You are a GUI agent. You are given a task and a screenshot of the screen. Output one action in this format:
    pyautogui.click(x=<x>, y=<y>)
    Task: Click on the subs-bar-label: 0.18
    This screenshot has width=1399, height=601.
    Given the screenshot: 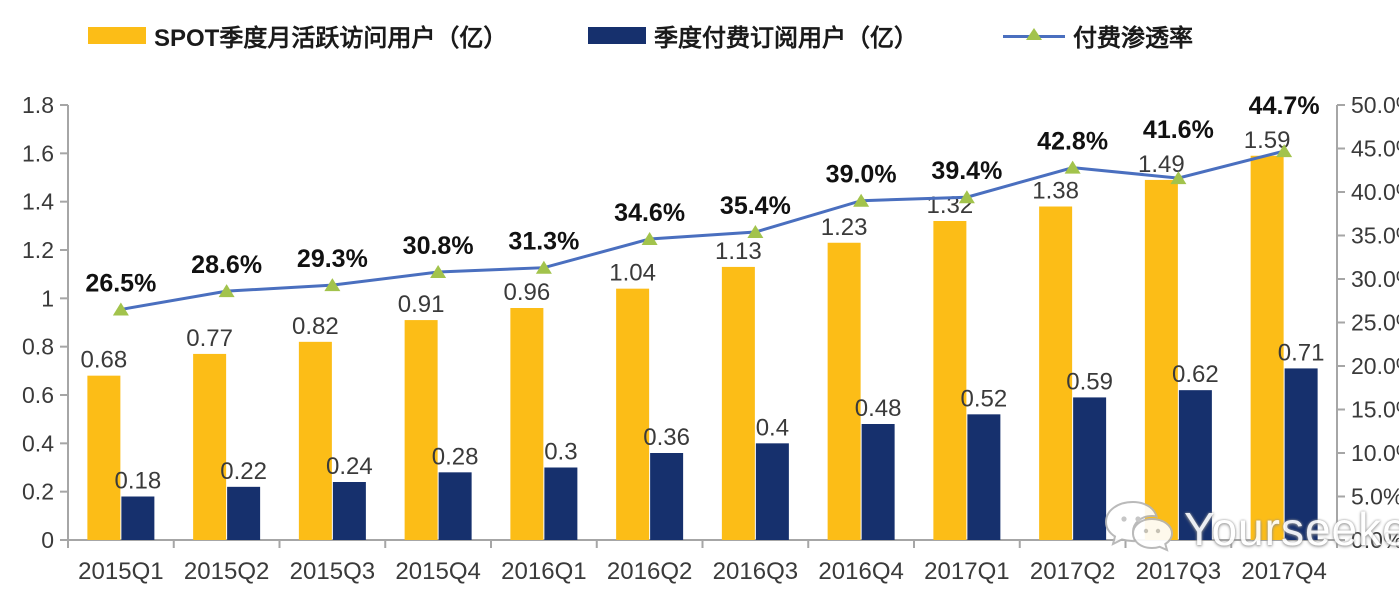 What is the action you would take?
    pyautogui.click(x=138, y=481)
    